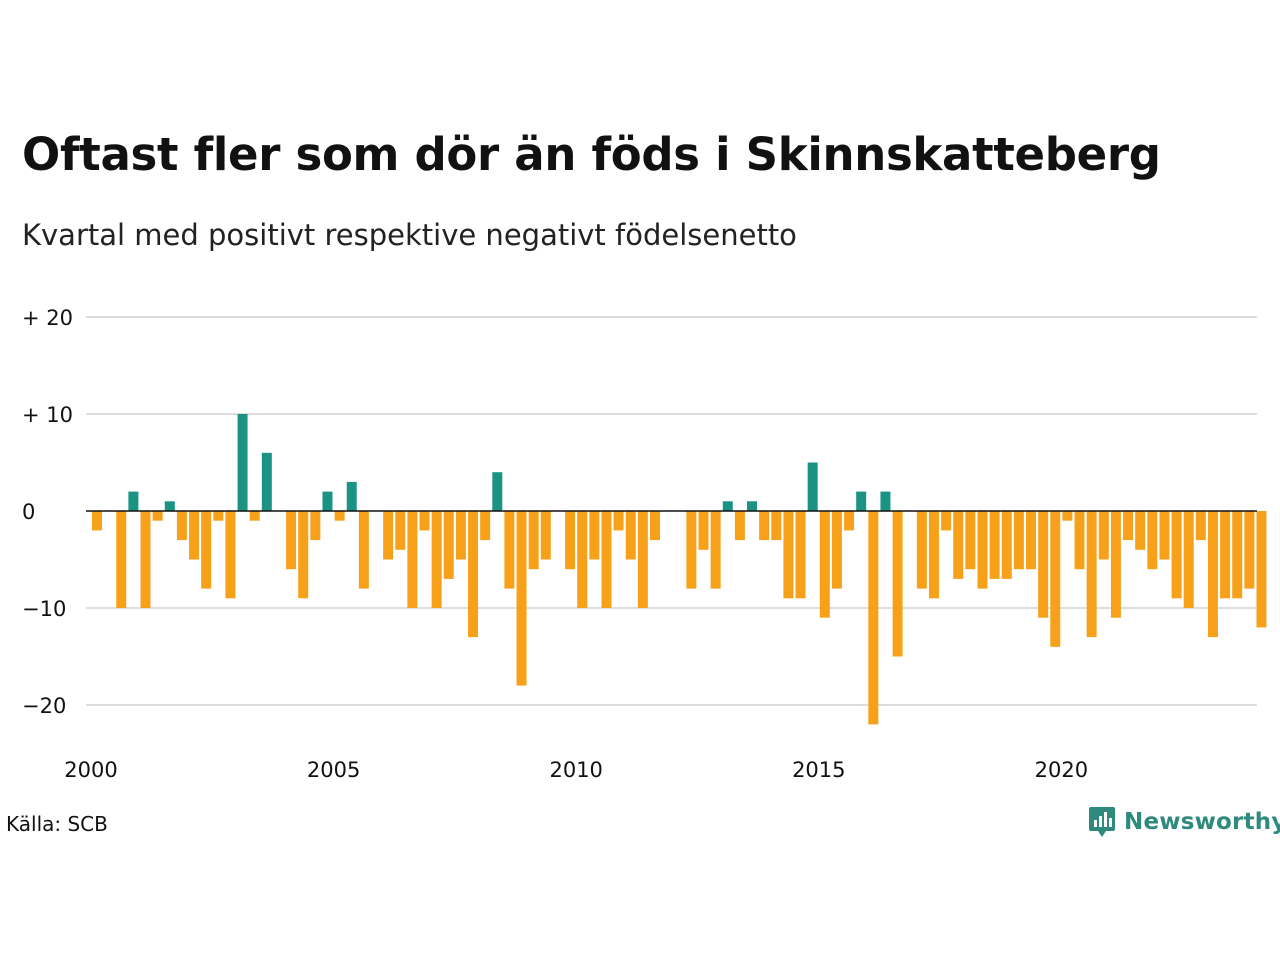 The width and height of the screenshot is (1280, 960). What do you see at coordinates (818, 770) in the screenshot?
I see `x-tick-label: 2015` at bounding box center [818, 770].